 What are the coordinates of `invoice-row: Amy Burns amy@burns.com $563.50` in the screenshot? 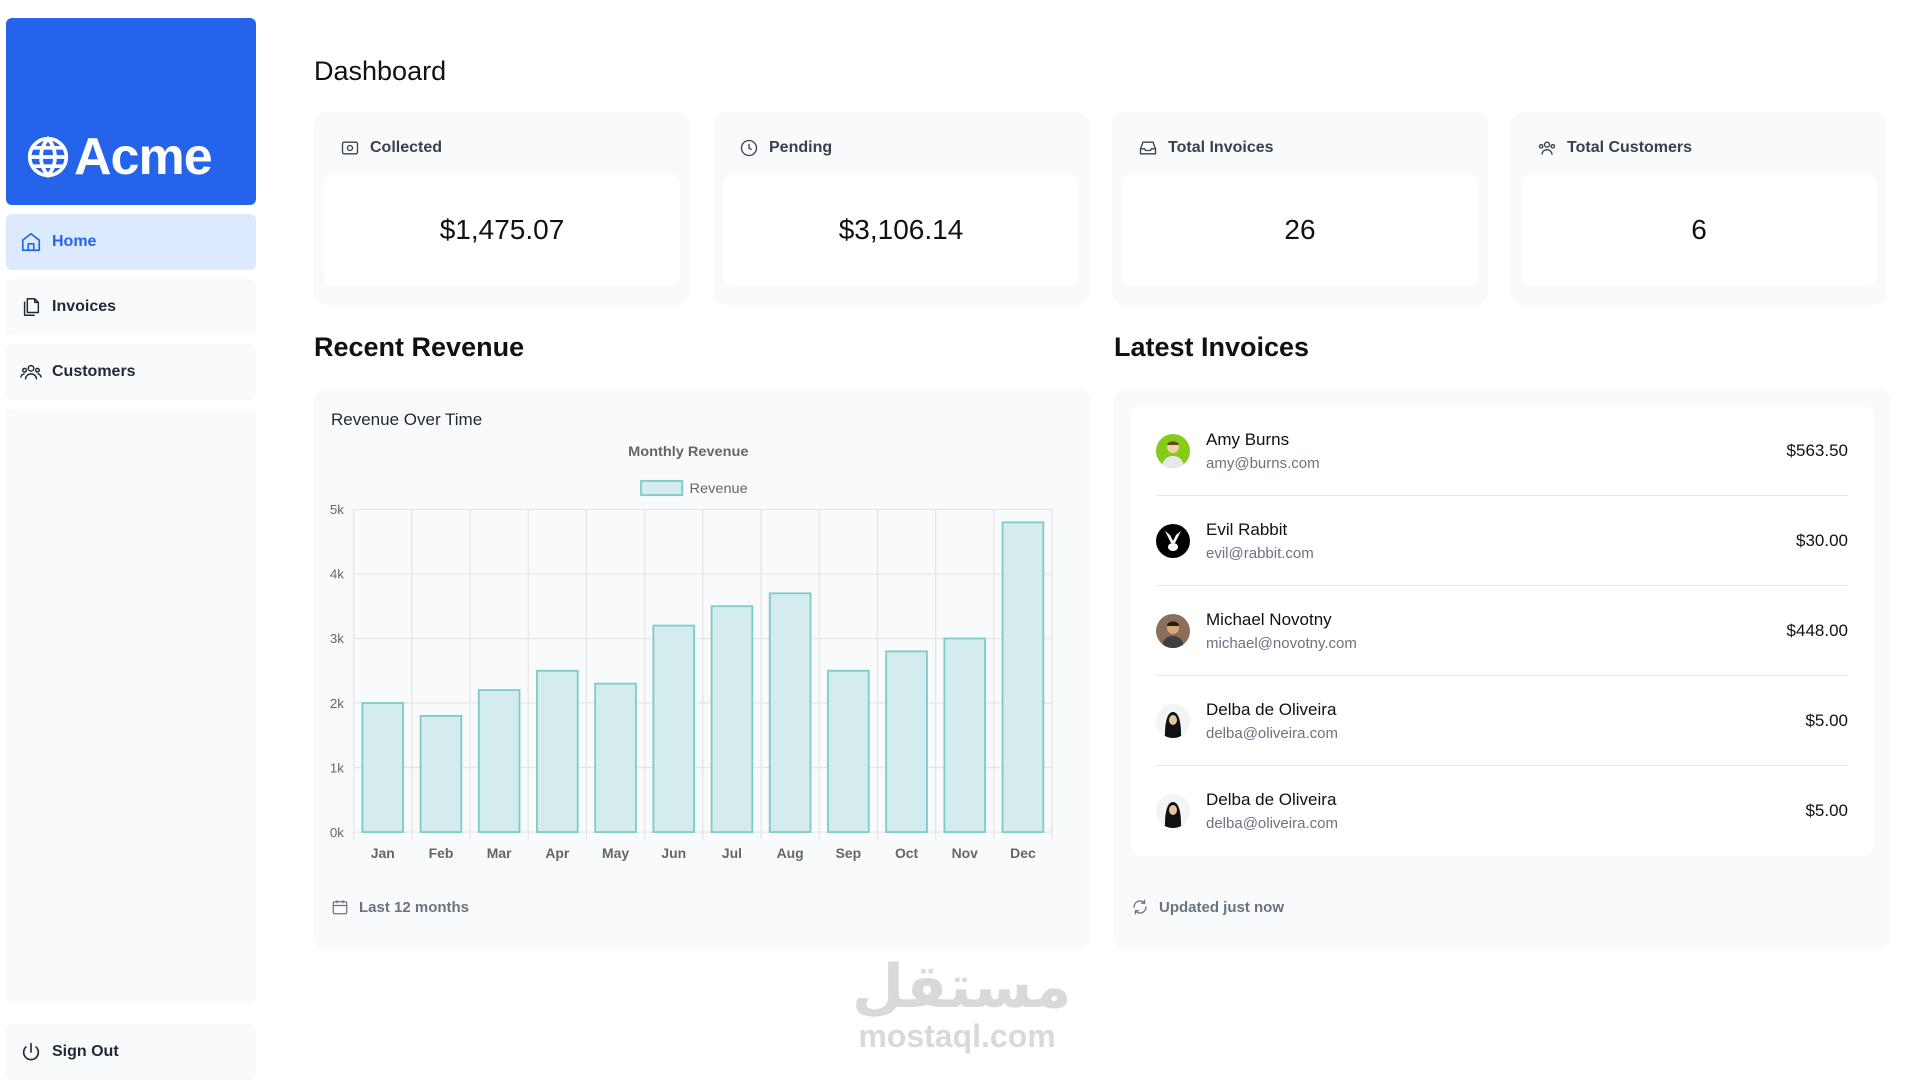 It's located at (1502, 451).